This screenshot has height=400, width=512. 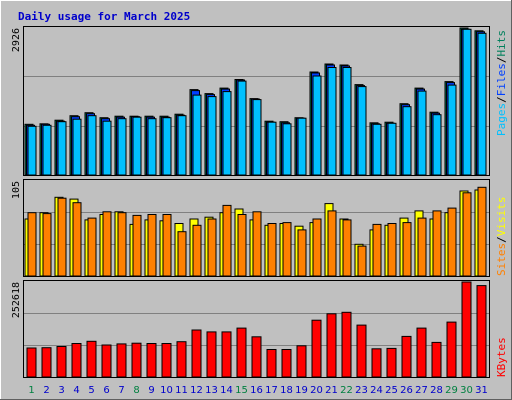 What do you see at coordinates (466, 390) in the screenshot?
I see `x-label-day-30: 30` at bounding box center [466, 390].